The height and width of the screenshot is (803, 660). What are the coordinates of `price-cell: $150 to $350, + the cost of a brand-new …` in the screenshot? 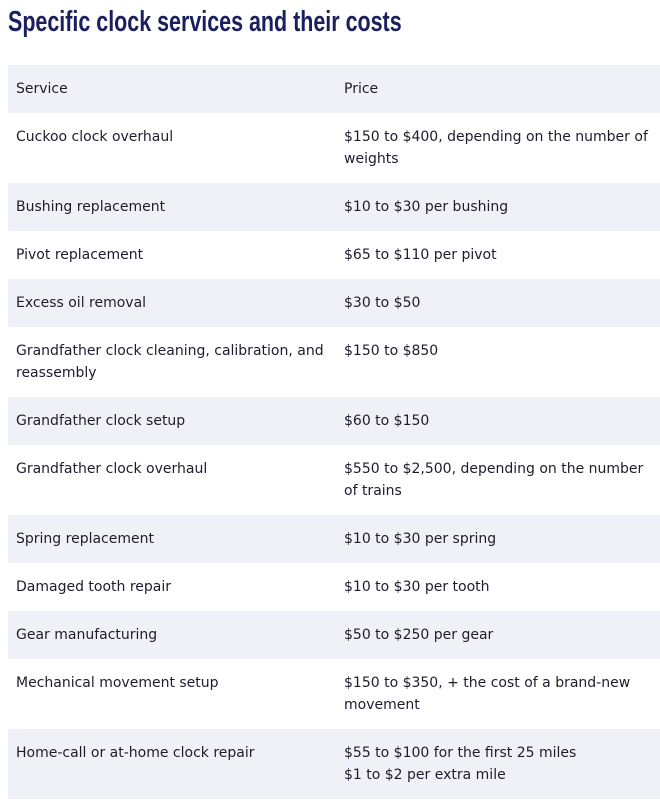 It's located at (487, 694).